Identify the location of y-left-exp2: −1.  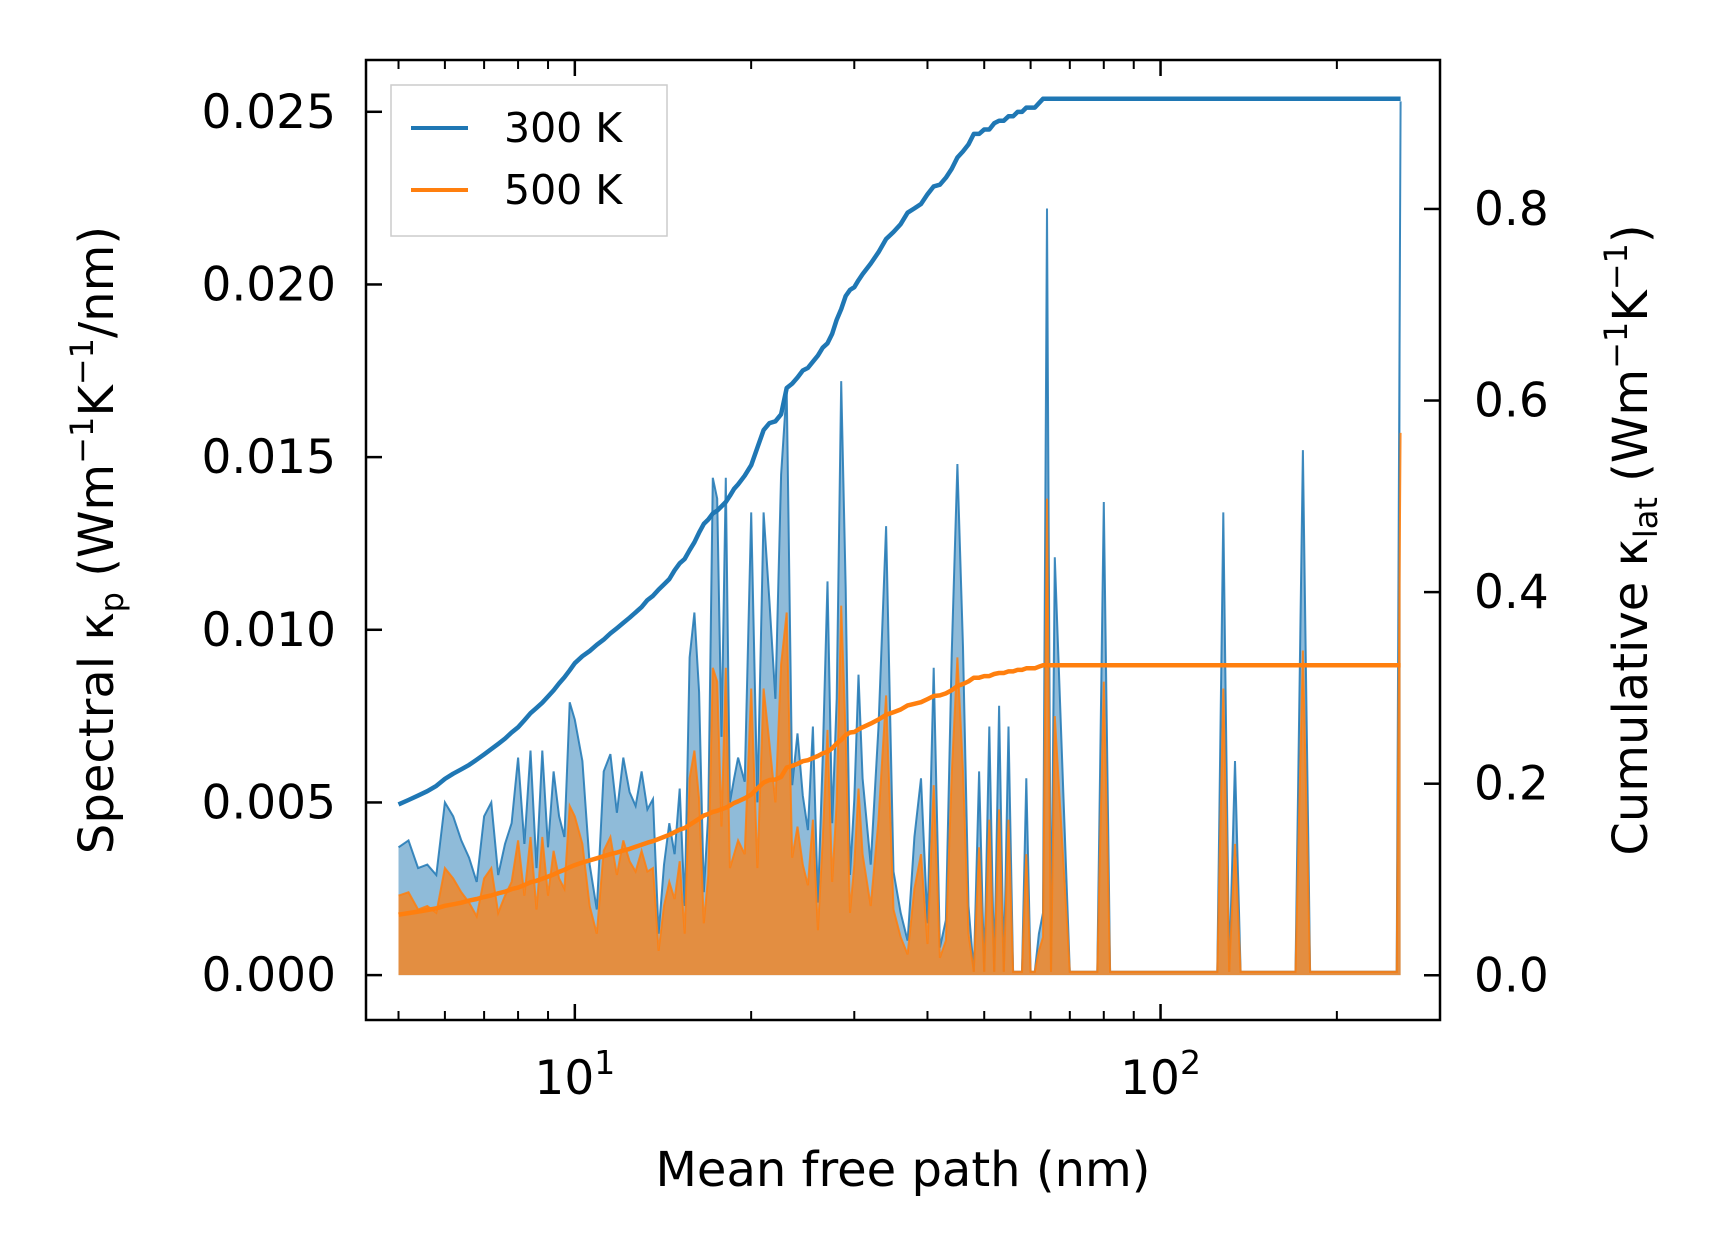
(82, 361).